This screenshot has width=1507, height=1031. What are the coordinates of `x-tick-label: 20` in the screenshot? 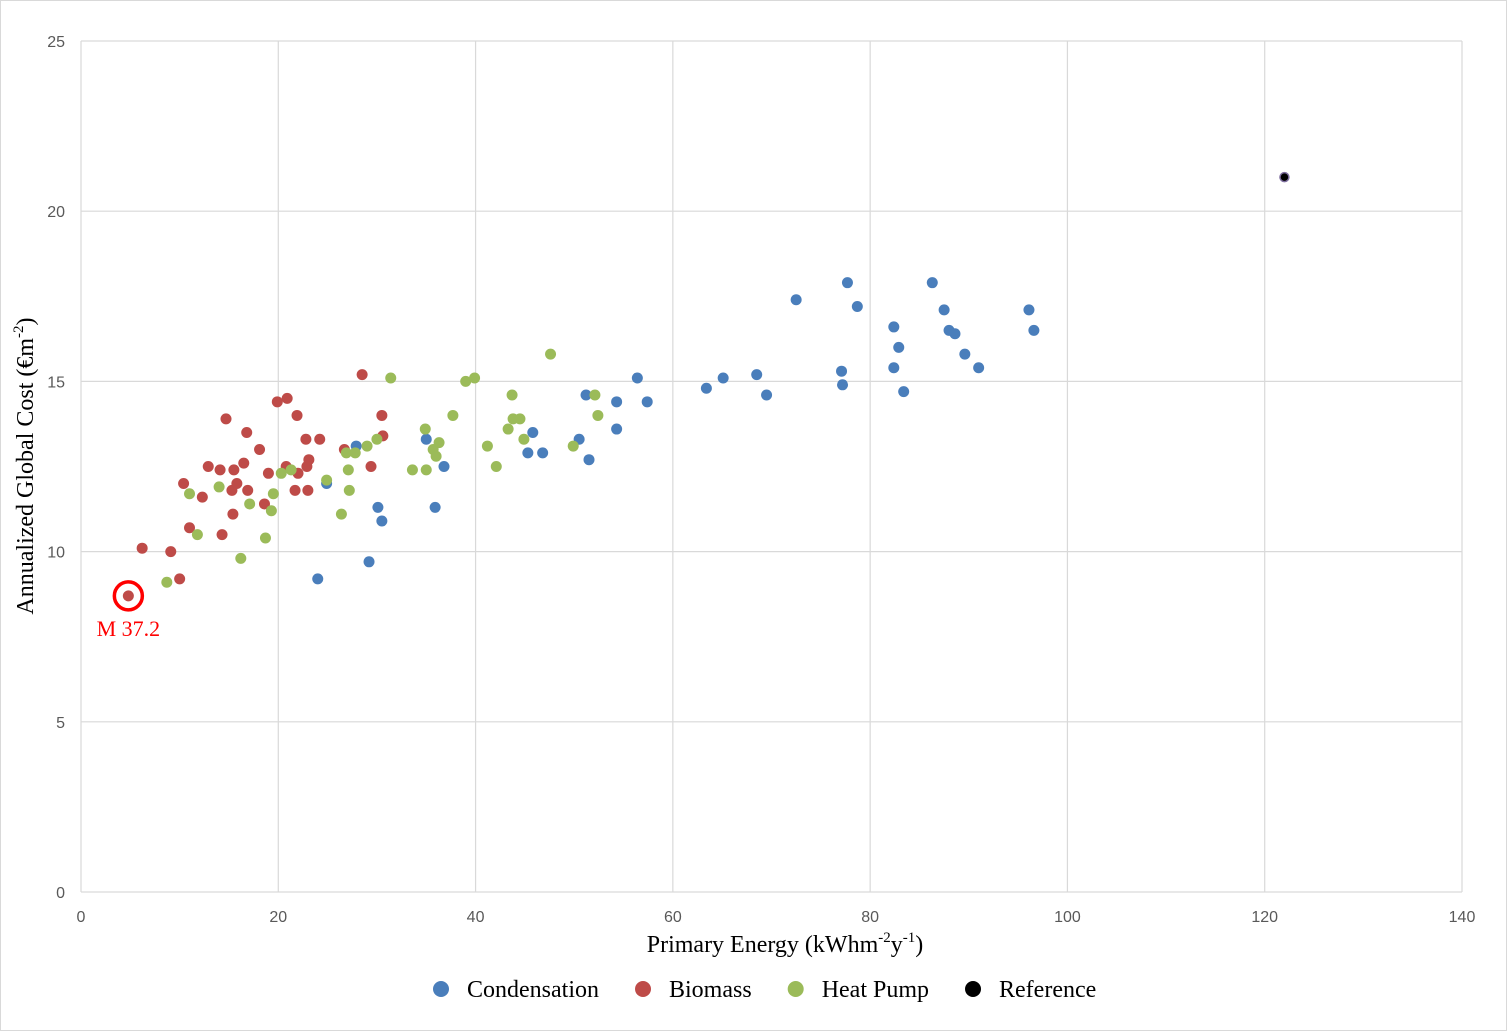 It's located at (278, 917).